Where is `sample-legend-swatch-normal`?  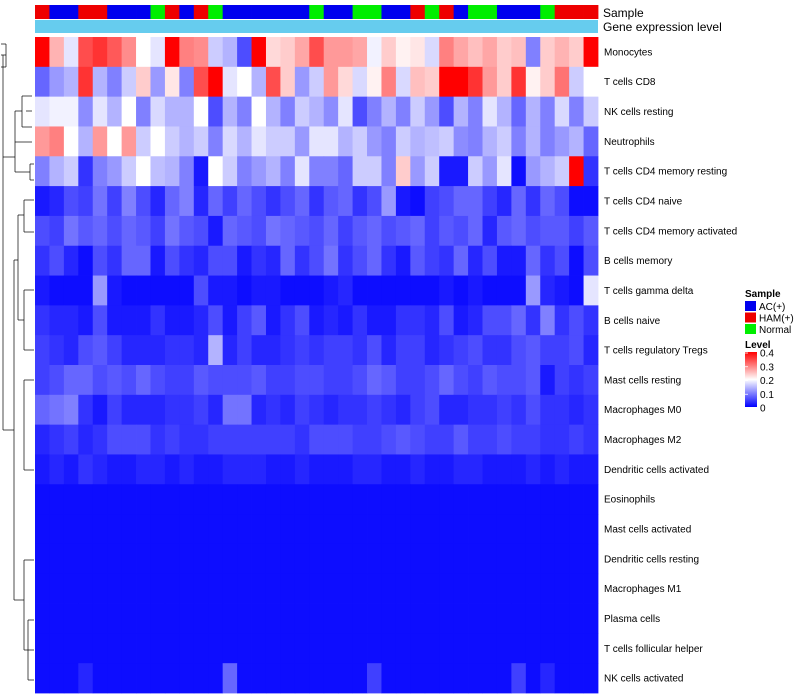
sample-legend-swatch-normal is located at coordinates (750, 329).